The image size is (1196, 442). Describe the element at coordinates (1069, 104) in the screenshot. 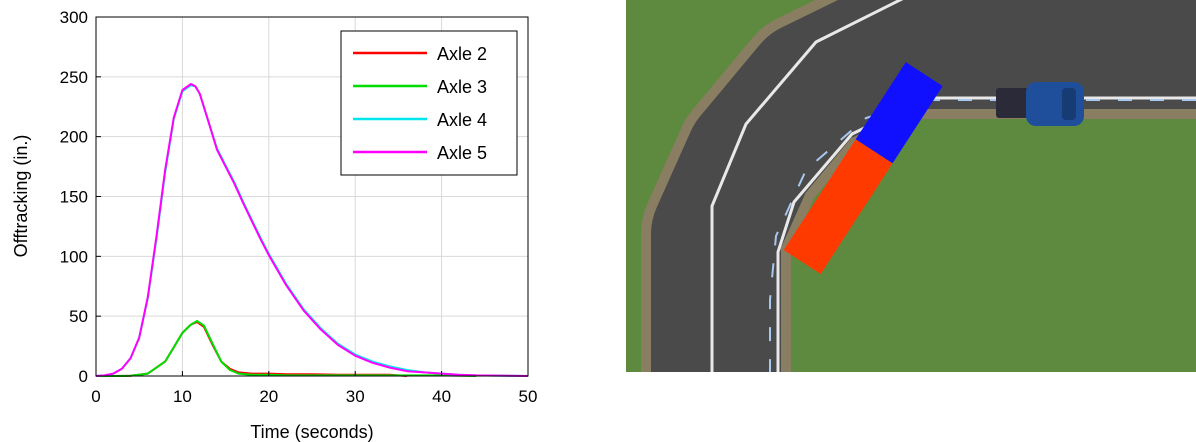

I see `cab-windshield` at that location.